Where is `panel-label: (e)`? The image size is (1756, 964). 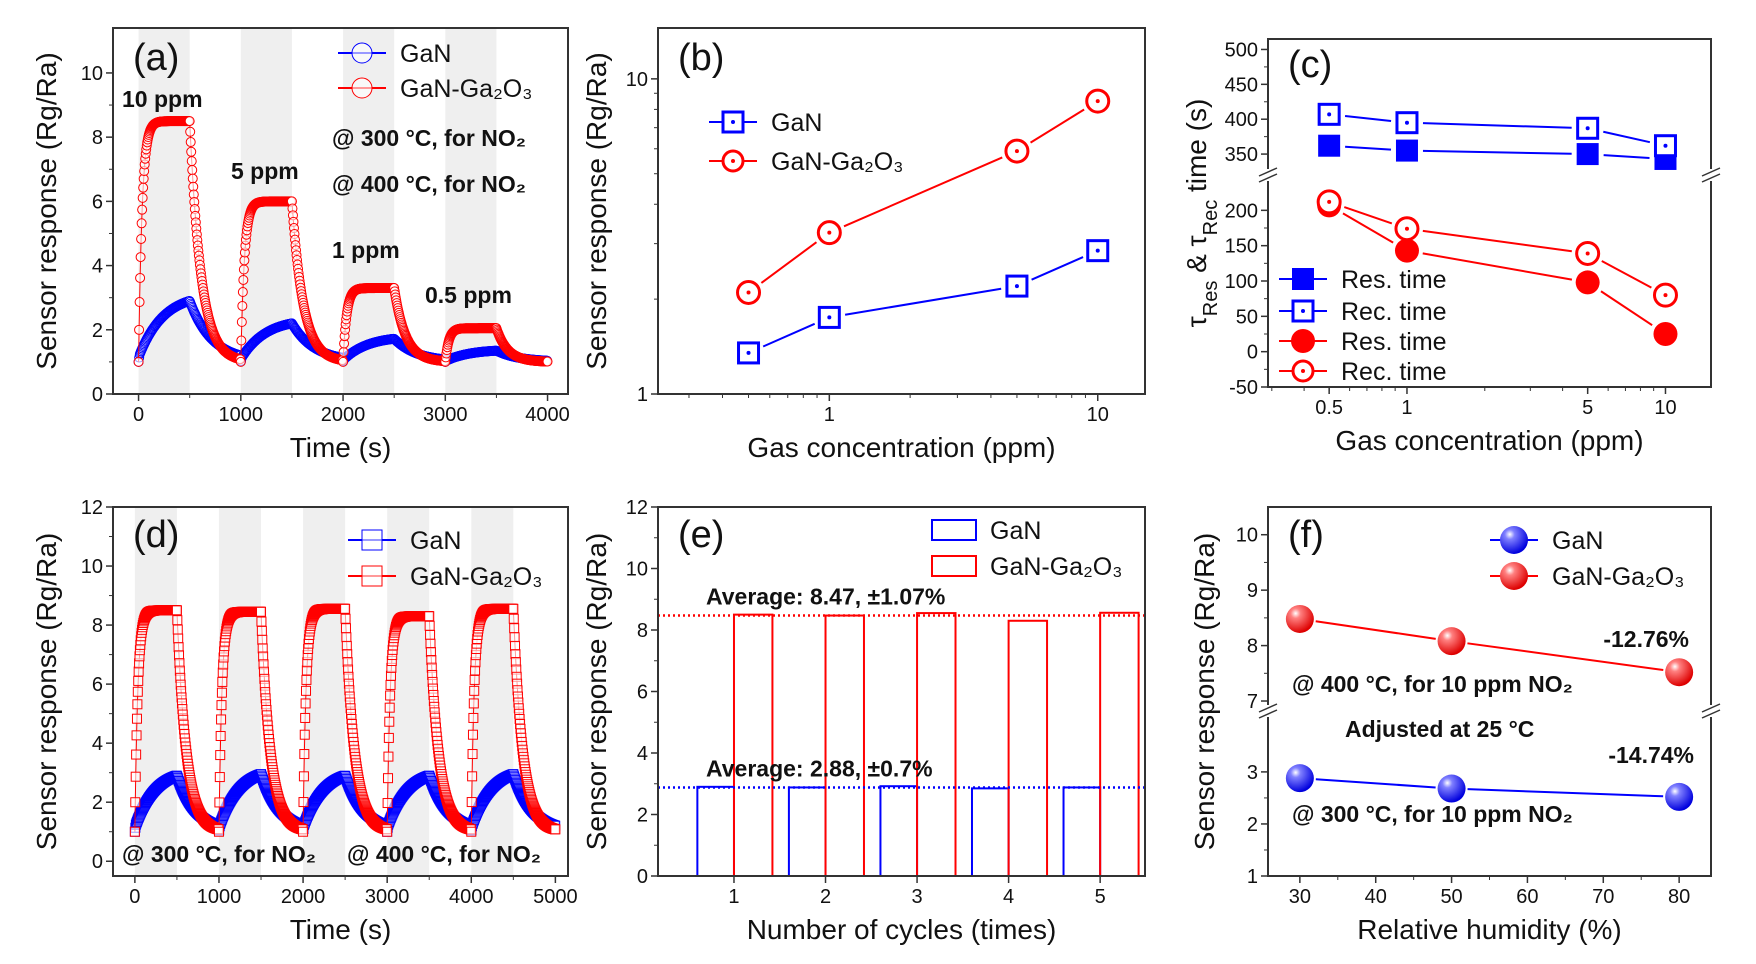
panel-label: (e) is located at coordinates (701, 535).